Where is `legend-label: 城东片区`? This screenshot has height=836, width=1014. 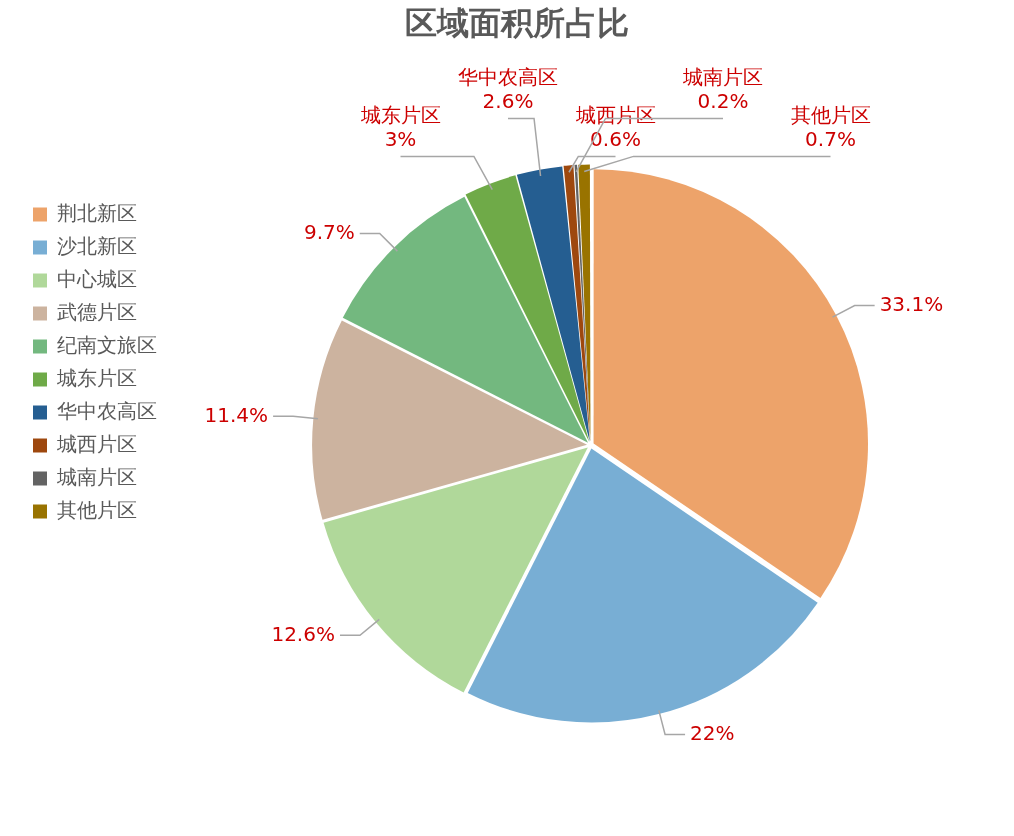
legend-label: 城东片区 is located at coordinates (96, 377).